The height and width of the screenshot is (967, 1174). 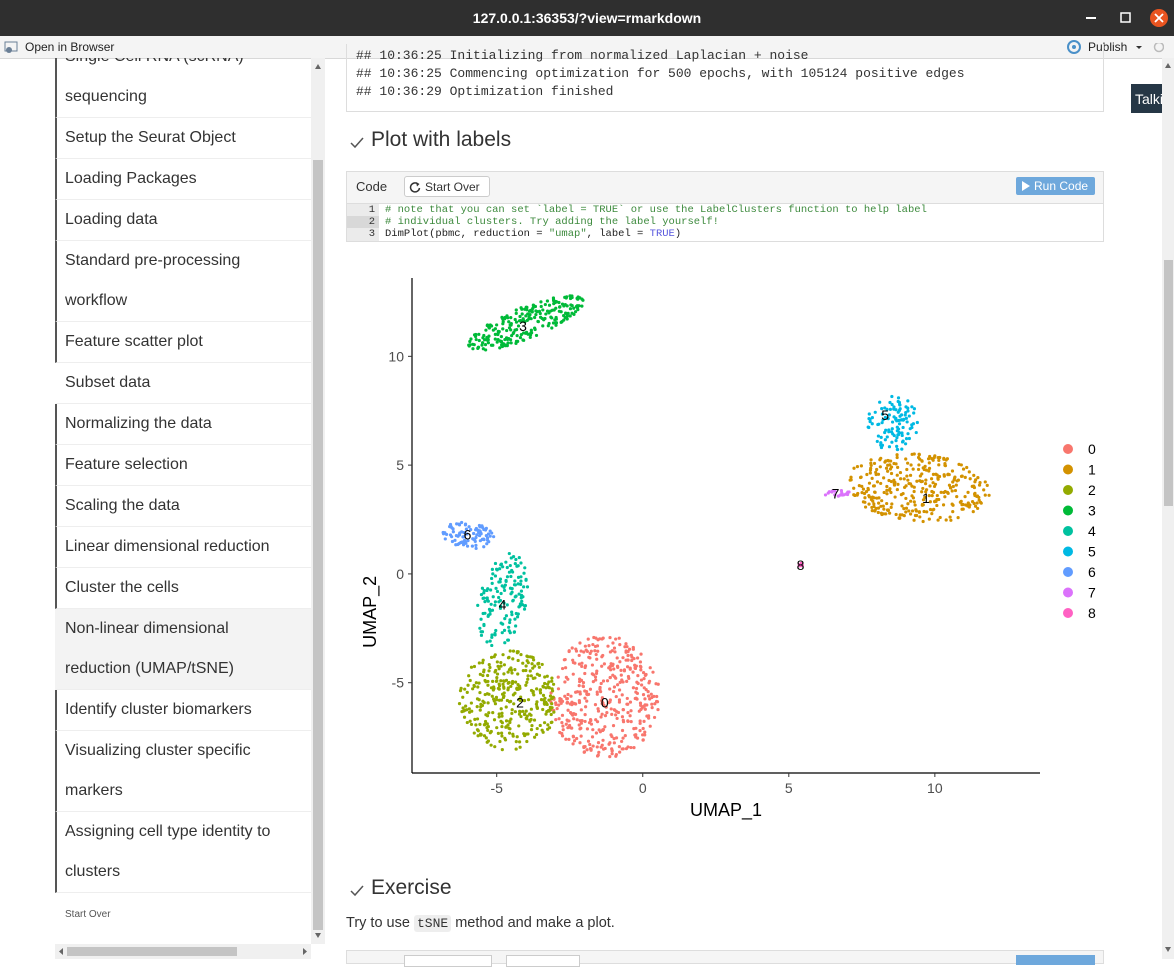 I want to click on main-scrollbar, so click(x=1168, y=508).